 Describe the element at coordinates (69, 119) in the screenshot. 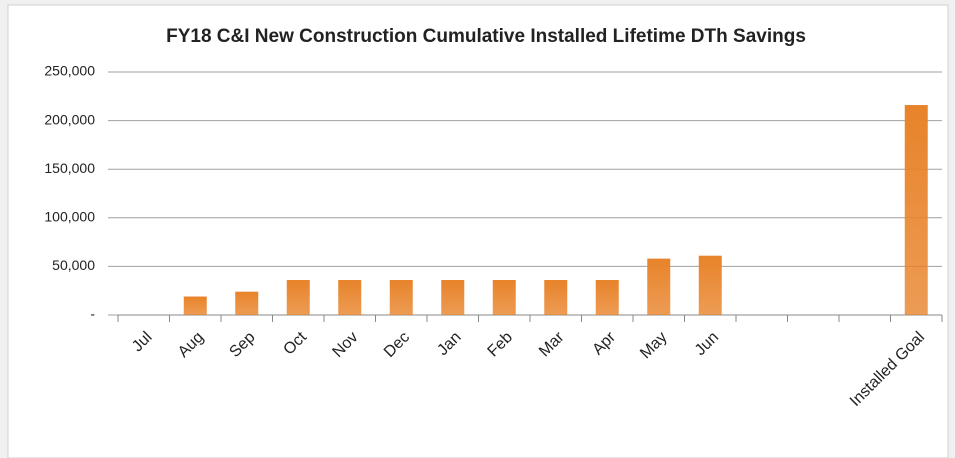

I see `y-tick-label: 200,000` at that location.